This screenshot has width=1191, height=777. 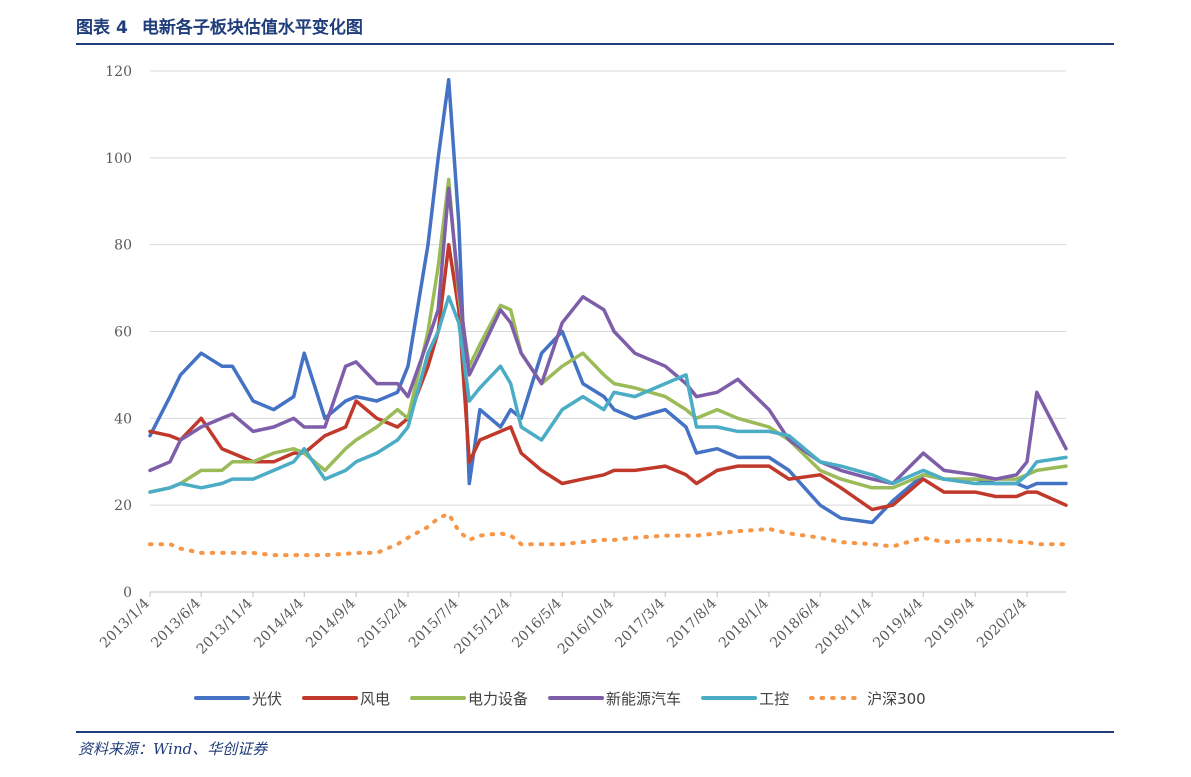 I want to click on legend-label: 电力设备, so click(x=498, y=699).